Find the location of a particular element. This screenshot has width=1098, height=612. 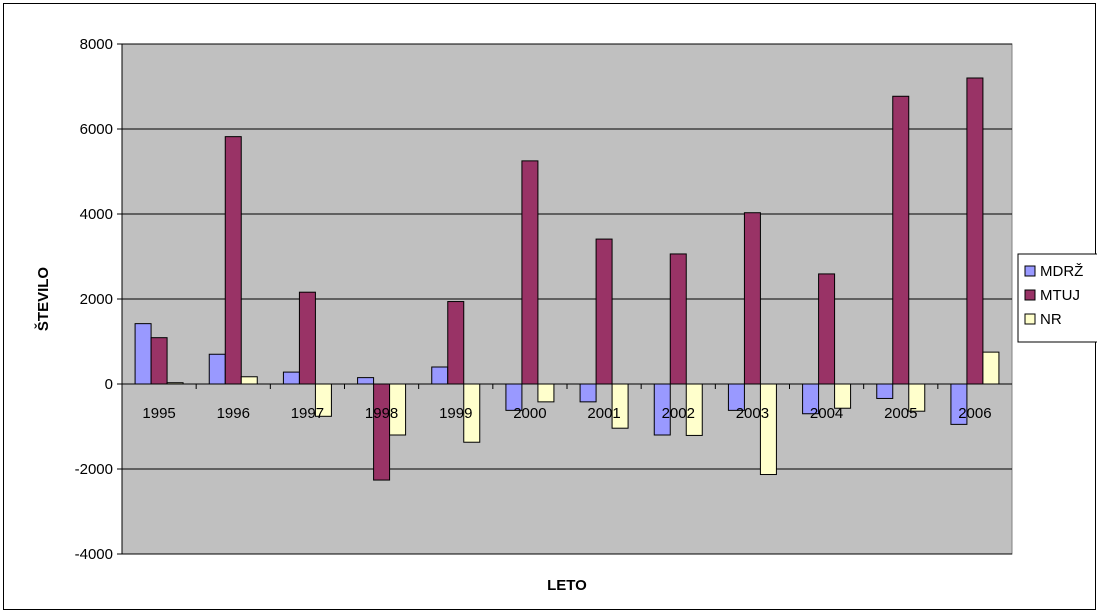

bar-mdrz-2005 is located at coordinates (885, 391).